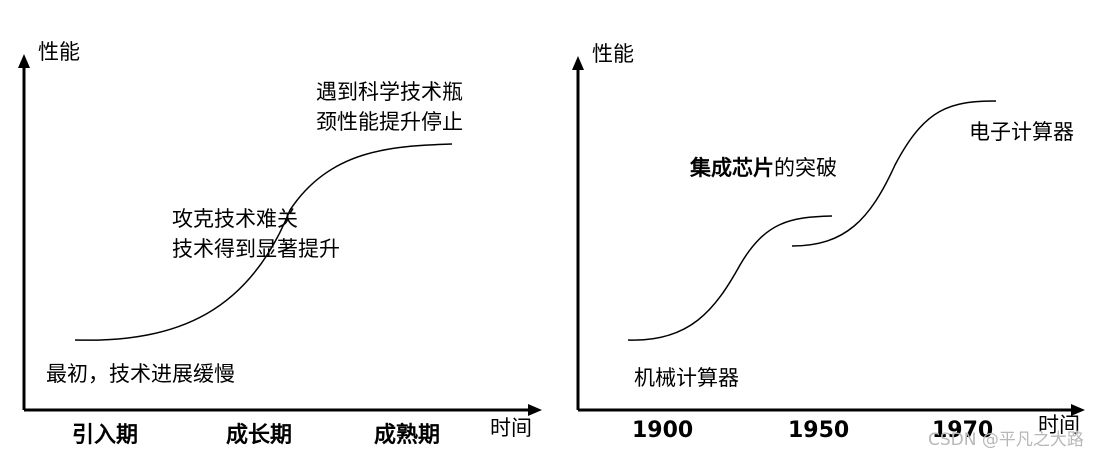  Describe the element at coordinates (963, 430) in the screenshot. I see `year-label-1970: 1970` at that location.